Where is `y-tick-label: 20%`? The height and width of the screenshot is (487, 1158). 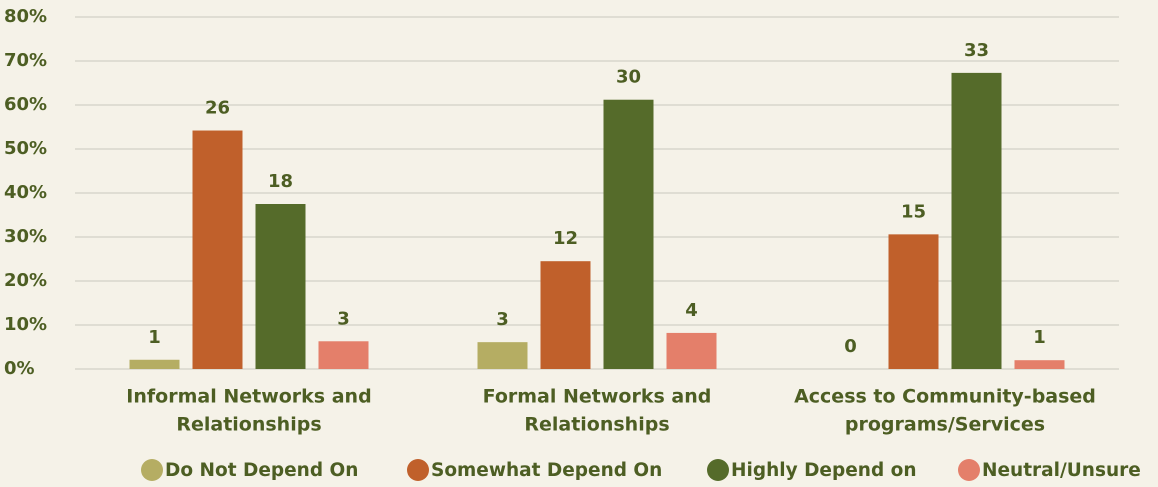 y-tick-label: 20% is located at coordinates (25, 280).